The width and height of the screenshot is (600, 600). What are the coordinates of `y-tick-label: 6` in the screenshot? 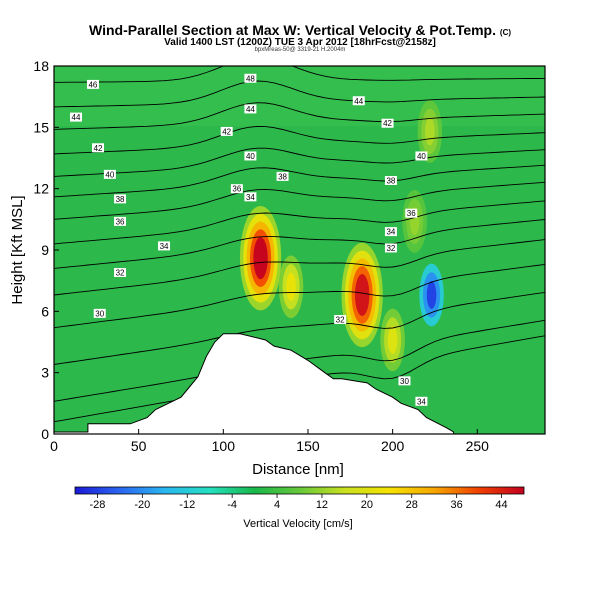 It's located at (45, 311).